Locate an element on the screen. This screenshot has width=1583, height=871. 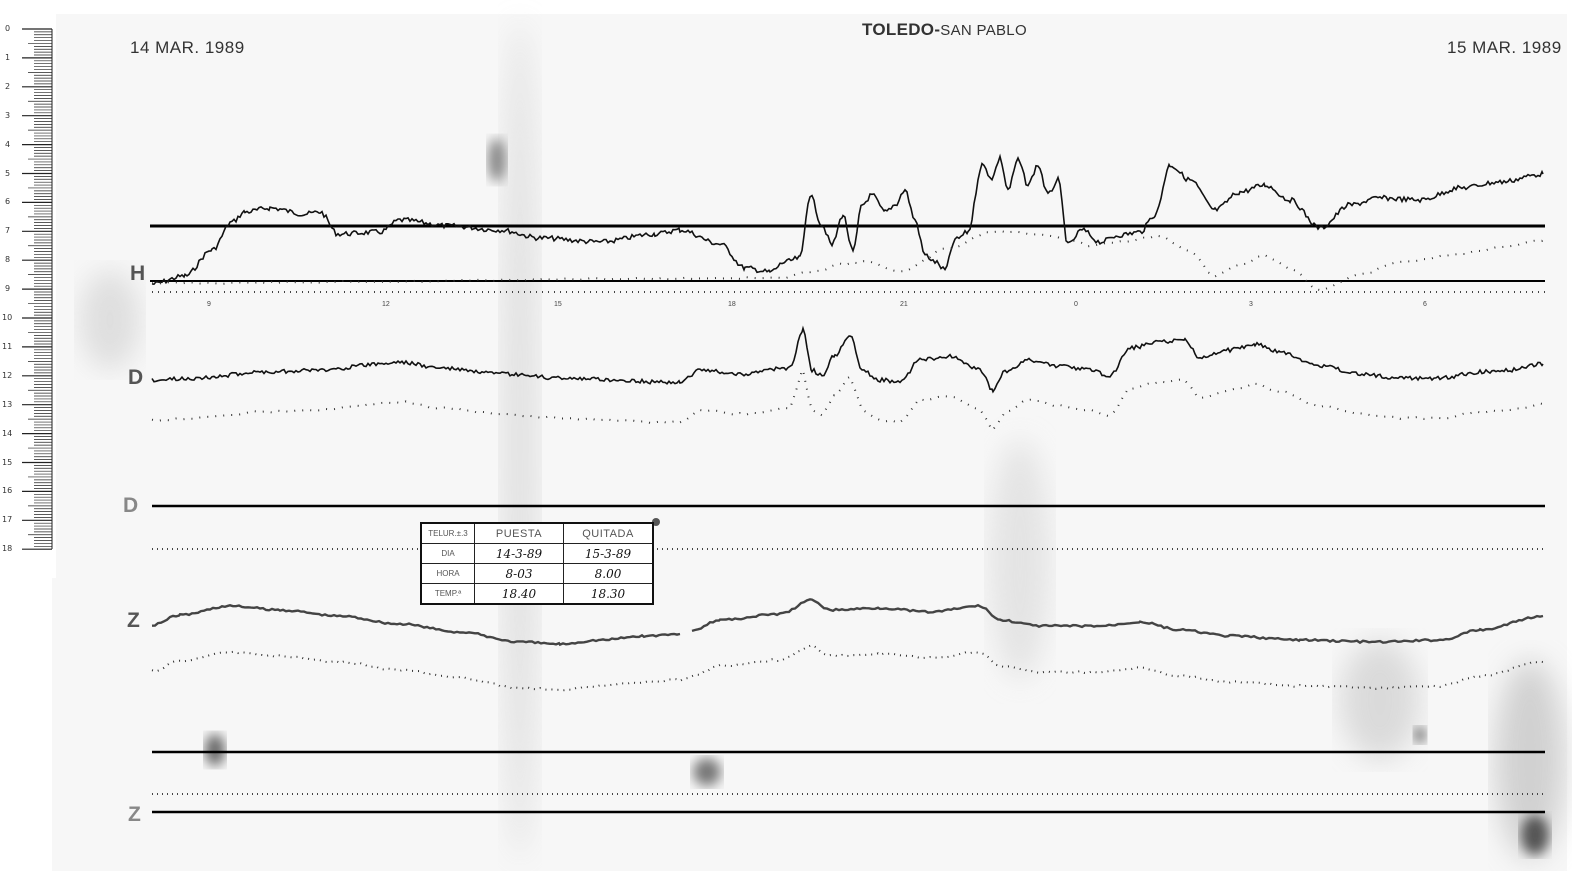
station-title: TOLEDO-SAN PABLO is located at coordinates (944, 30).